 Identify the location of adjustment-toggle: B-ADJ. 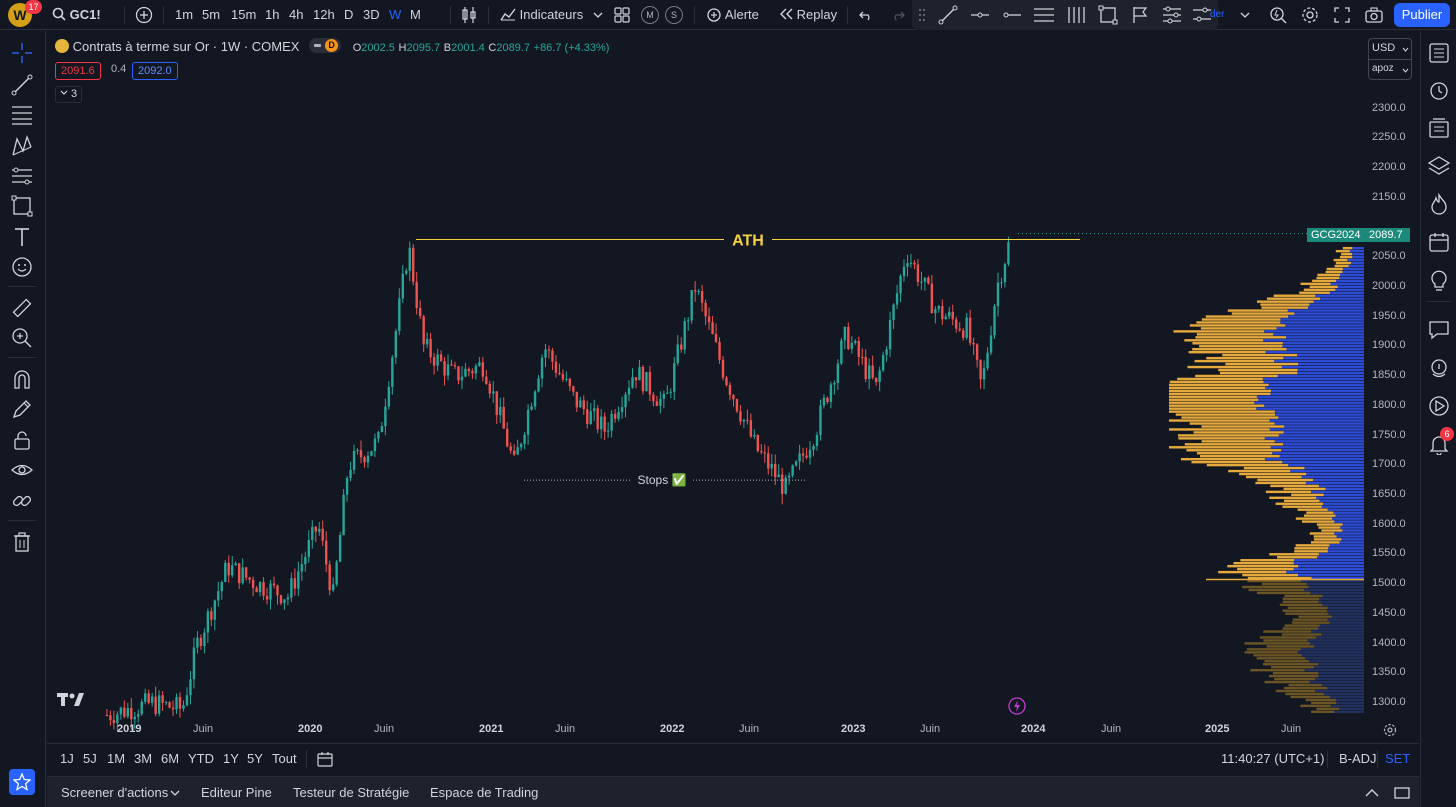
(1358, 758).